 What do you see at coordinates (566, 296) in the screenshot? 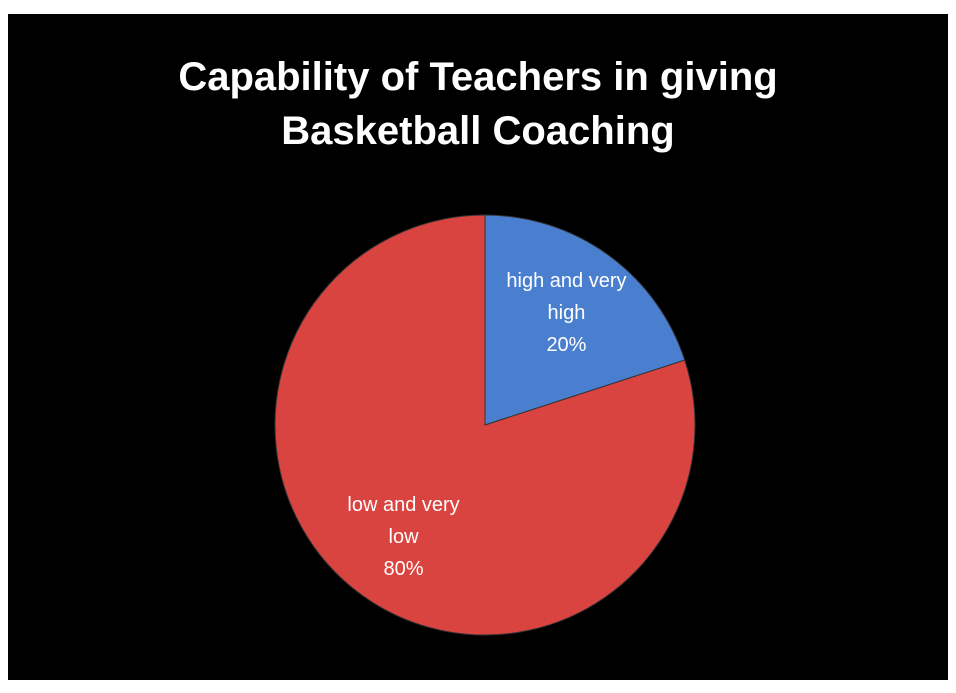
I see `slice-name: high and very high` at bounding box center [566, 296].